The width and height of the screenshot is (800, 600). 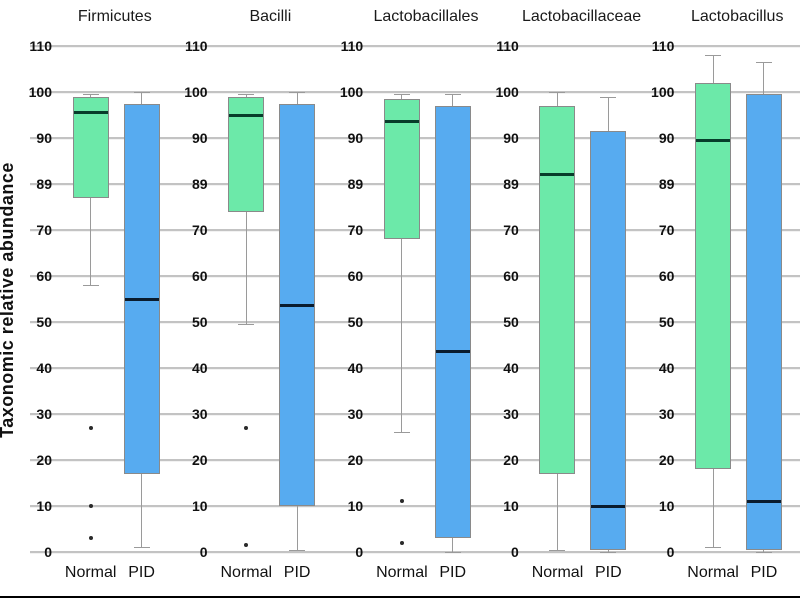 I want to click on panel-title: Lactobacillaceae, so click(x=581, y=16).